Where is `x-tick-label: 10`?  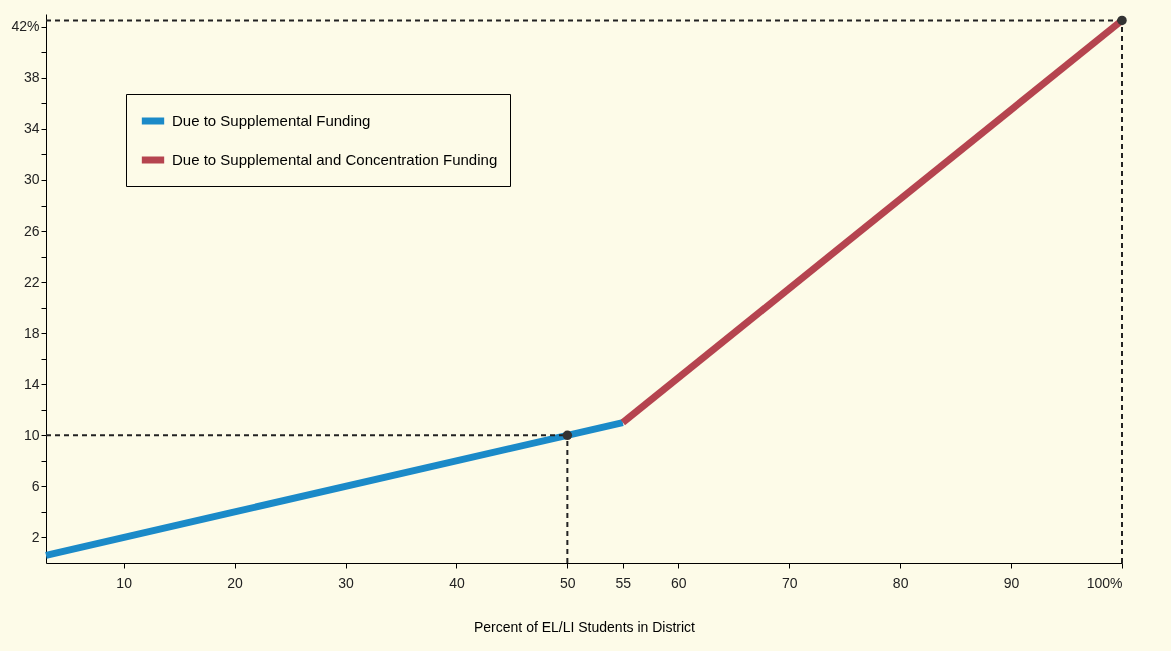
x-tick-label: 10 is located at coordinates (124, 582).